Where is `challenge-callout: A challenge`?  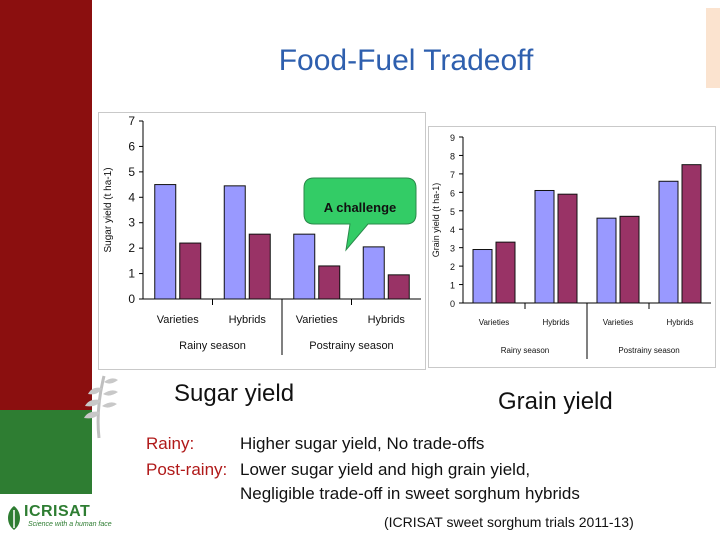 challenge-callout: A challenge is located at coordinates (360, 214).